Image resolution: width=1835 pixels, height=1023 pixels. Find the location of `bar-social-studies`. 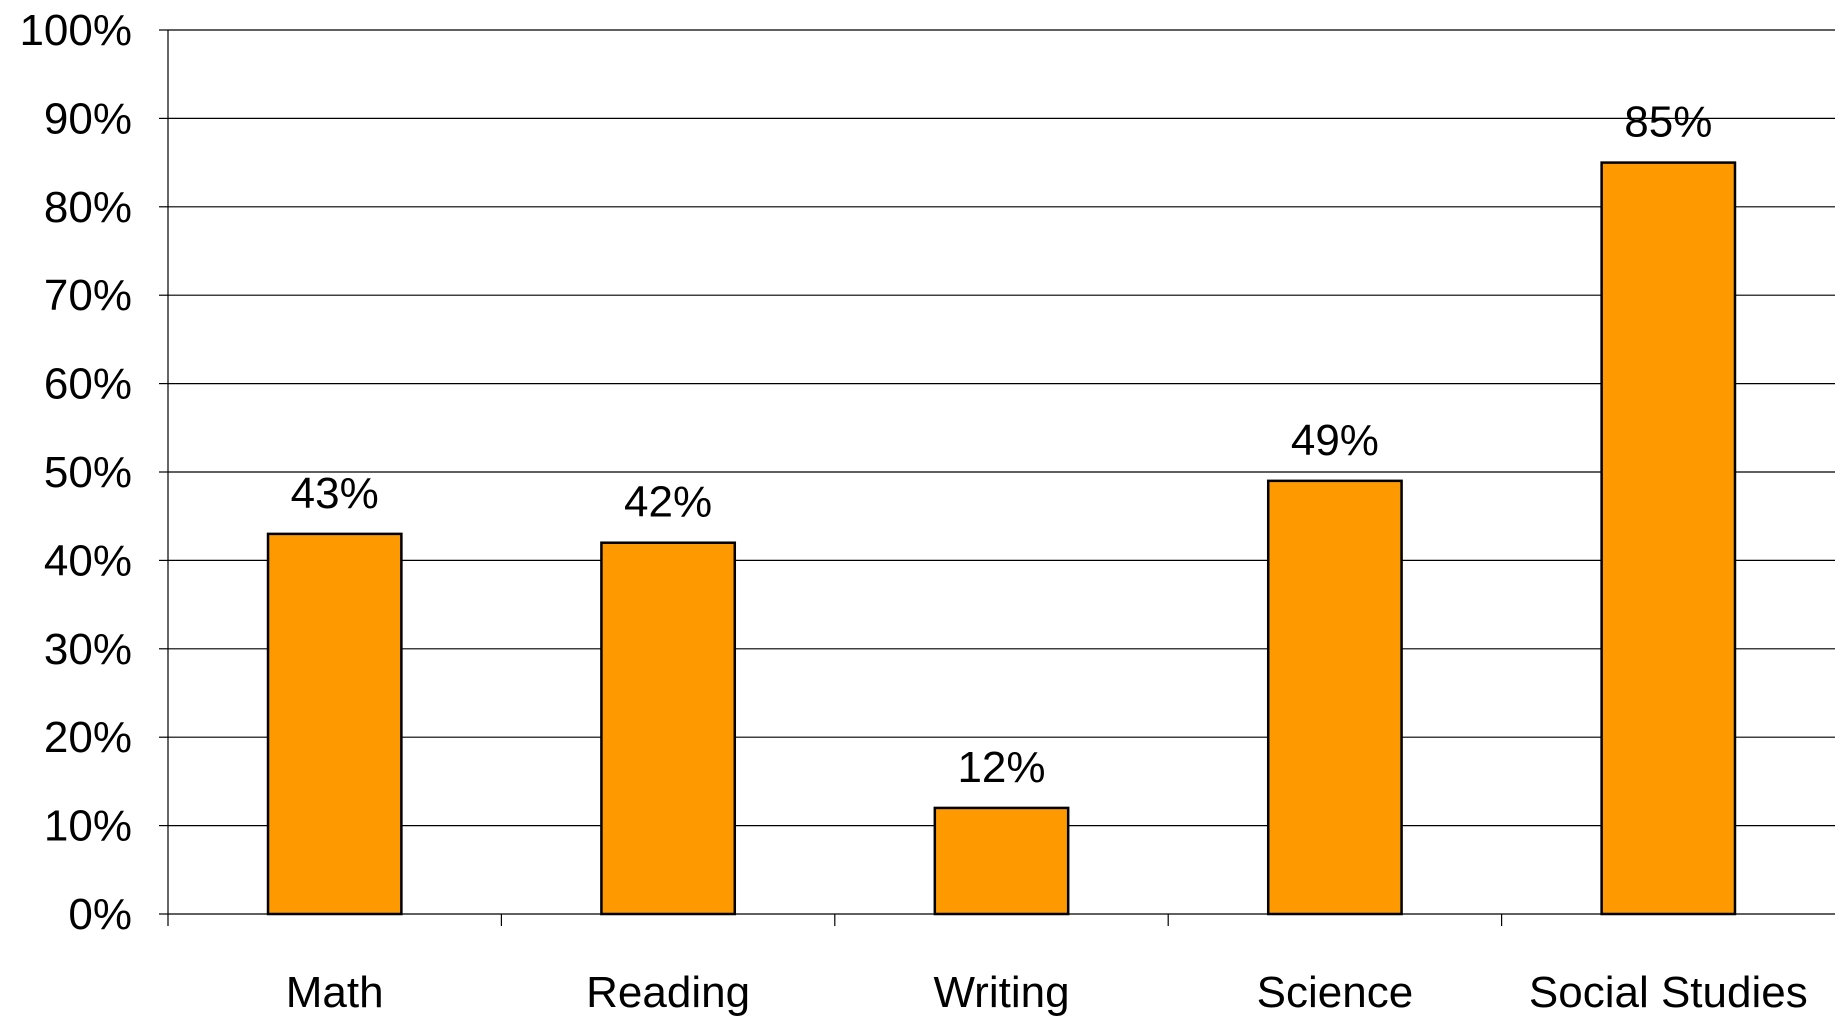

bar-social-studies is located at coordinates (1668, 538).